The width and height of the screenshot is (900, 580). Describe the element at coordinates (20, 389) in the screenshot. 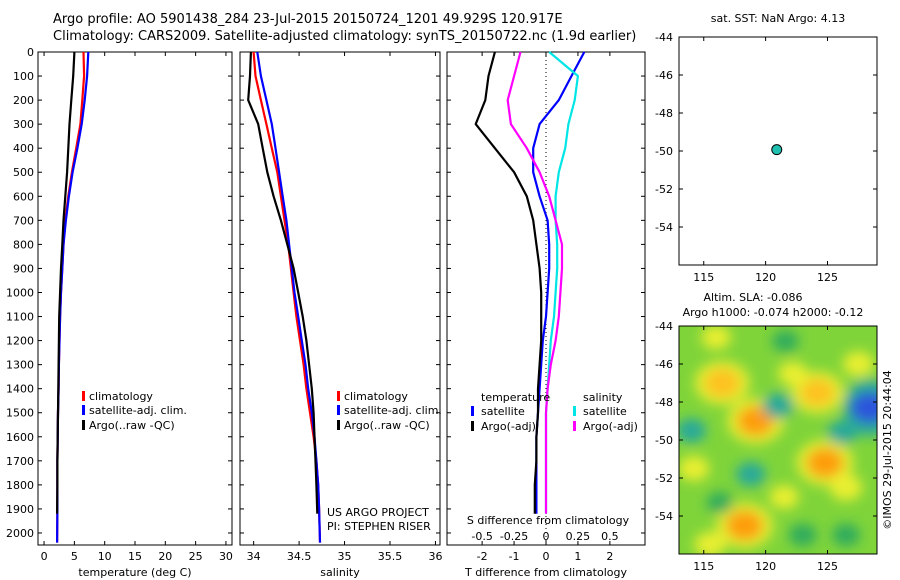

I see `y-tick-label: 1400` at that location.